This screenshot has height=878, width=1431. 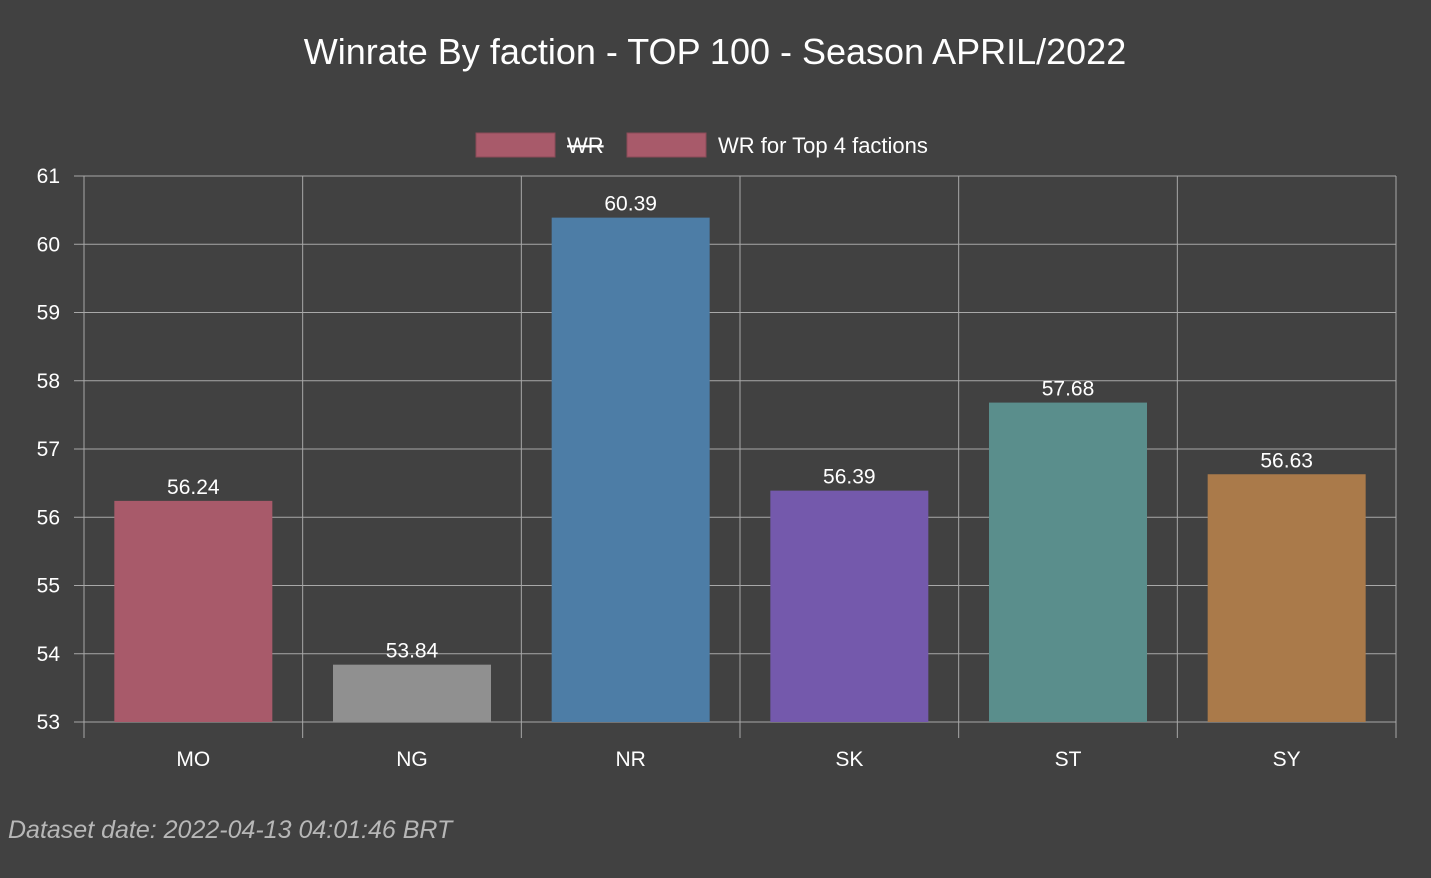 I want to click on bar-mo, so click(x=193, y=611).